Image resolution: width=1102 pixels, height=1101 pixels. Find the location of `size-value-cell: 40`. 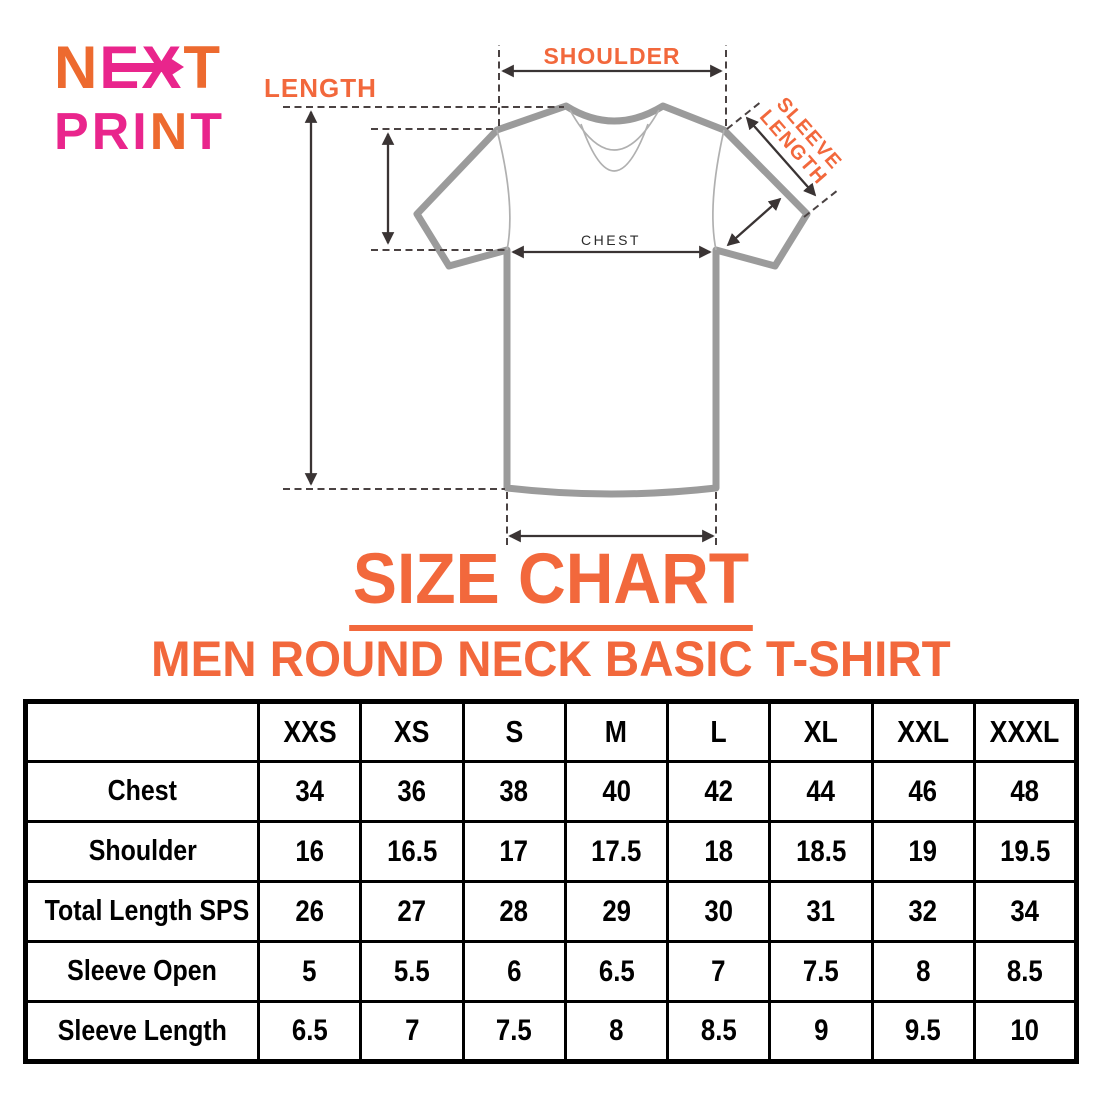

size-value-cell: 40 is located at coordinates (616, 791).